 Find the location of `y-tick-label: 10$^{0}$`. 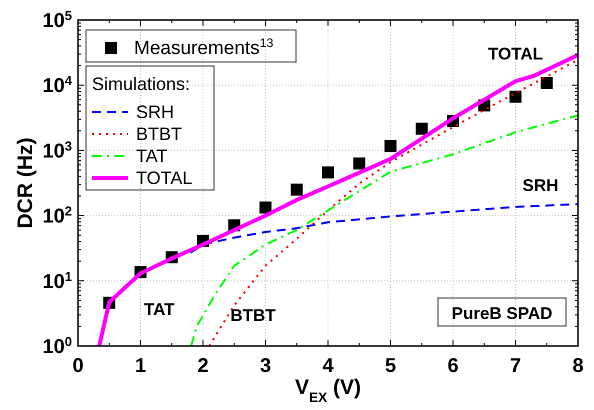

y-tick-label: 10$^{0}$ is located at coordinates (57, 346).